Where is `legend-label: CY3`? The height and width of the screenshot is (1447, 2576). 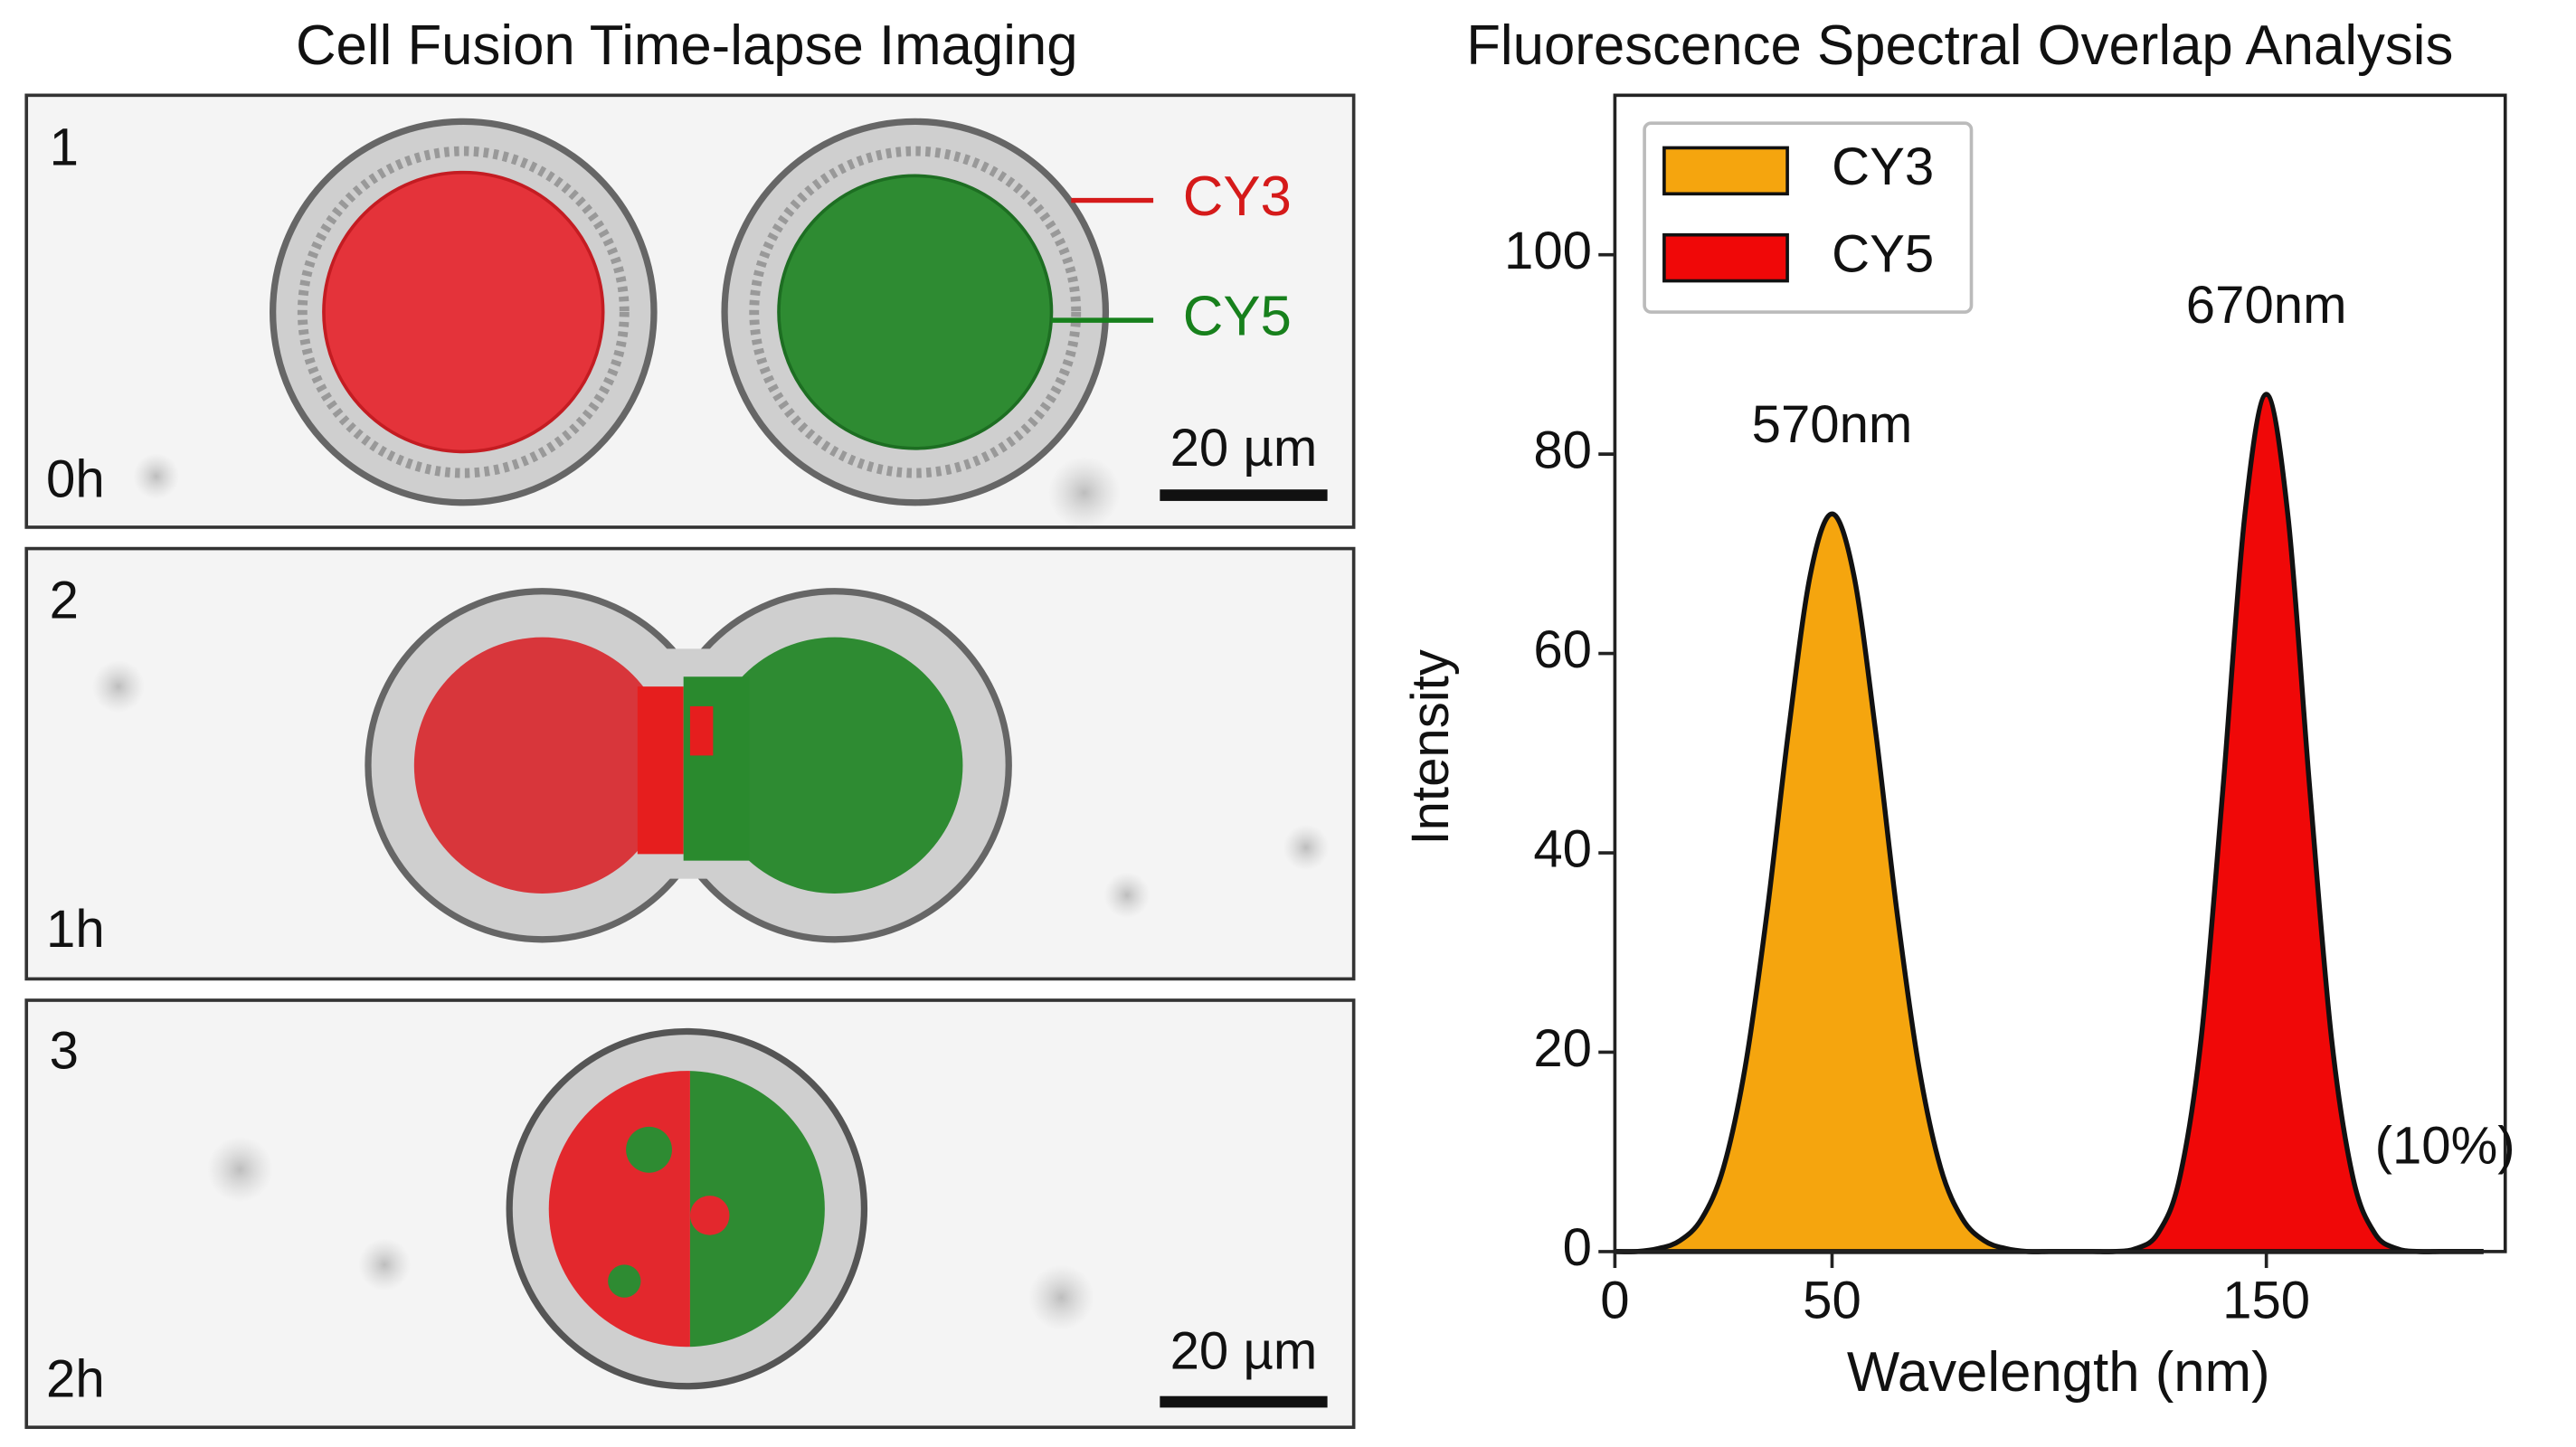
legend-label: CY3 is located at coordinates (1883, 166).